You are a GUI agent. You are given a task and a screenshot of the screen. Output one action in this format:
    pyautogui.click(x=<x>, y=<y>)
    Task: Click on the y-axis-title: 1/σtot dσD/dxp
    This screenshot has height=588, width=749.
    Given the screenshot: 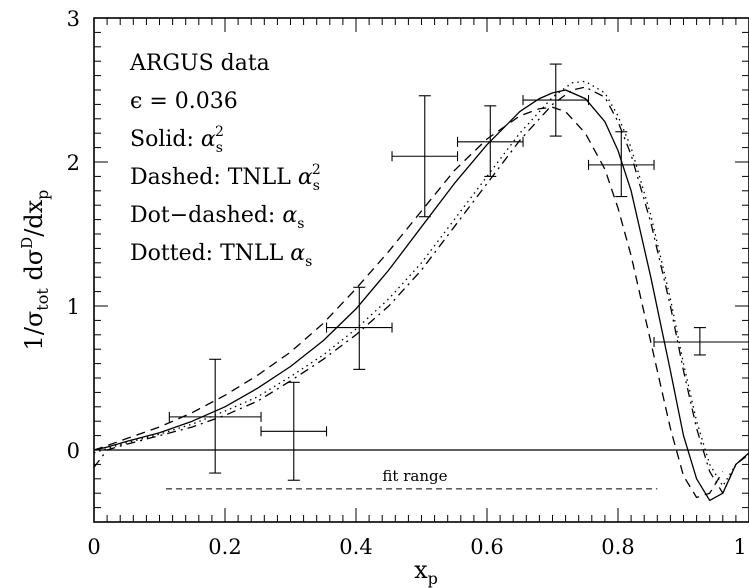 What is the action you would take?
    pyautogui.click(x=35, y=270)
    